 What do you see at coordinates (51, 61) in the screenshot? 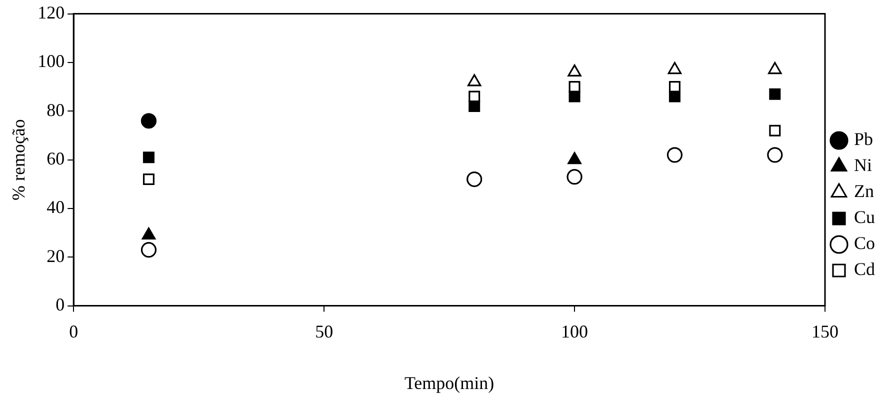
I see `y-tick-label: 100` at bounding box center [51, 61].